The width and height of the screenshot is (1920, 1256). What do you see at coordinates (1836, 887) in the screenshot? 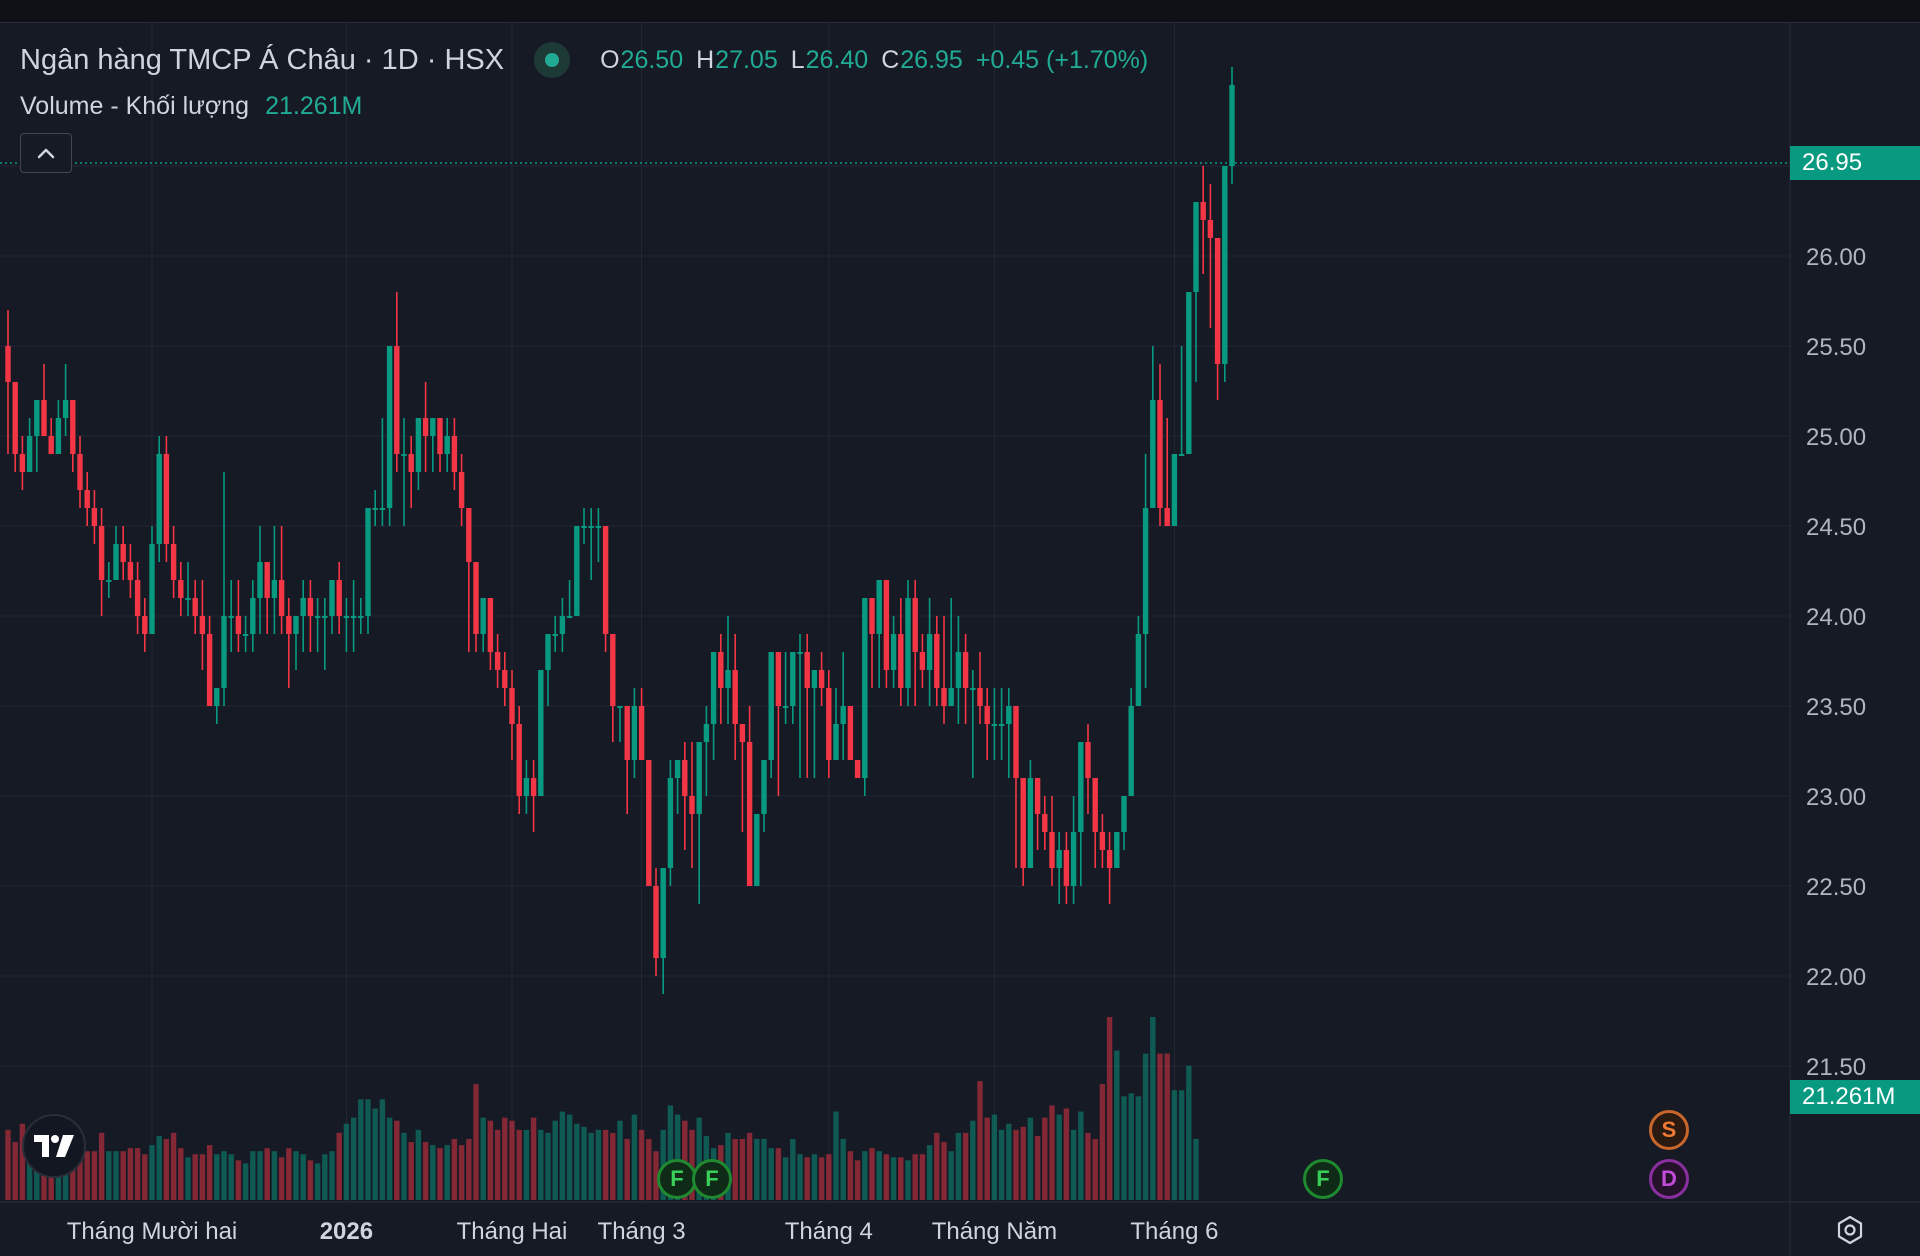
I see `price-tick-label: 22.50` at bounding box center [1836, 887].